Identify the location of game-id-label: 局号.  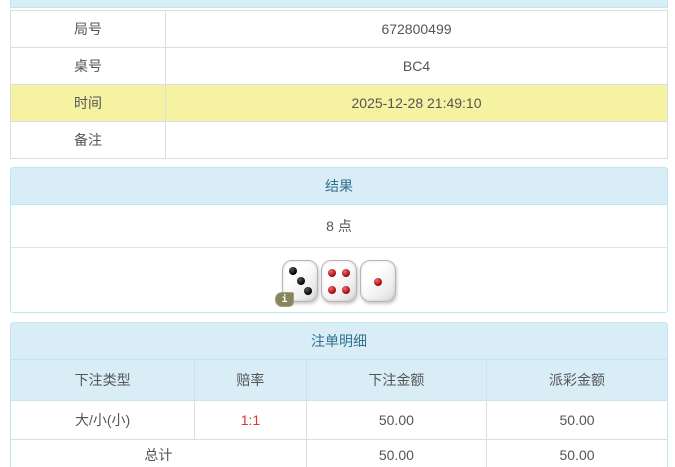
(88, 29).